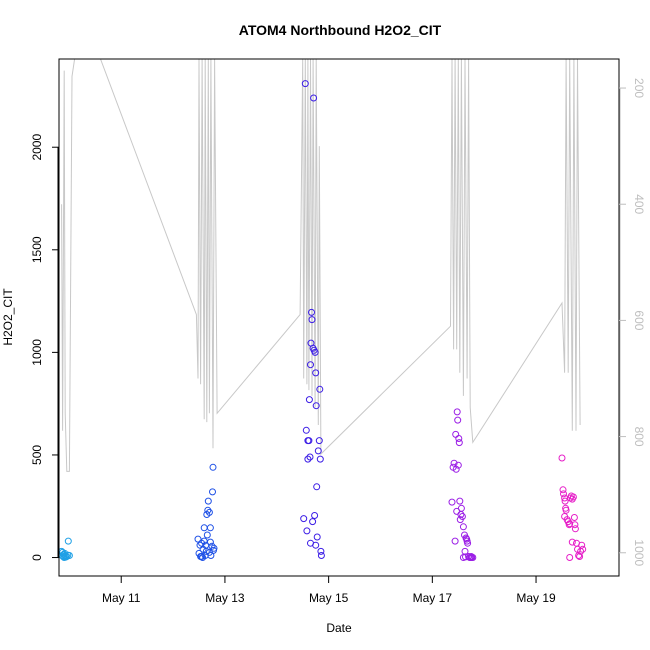  What do you see at coordinates (37, 557) in the screenshot?
I see `y-tick-label: 0` at bounding box center [37, 557].